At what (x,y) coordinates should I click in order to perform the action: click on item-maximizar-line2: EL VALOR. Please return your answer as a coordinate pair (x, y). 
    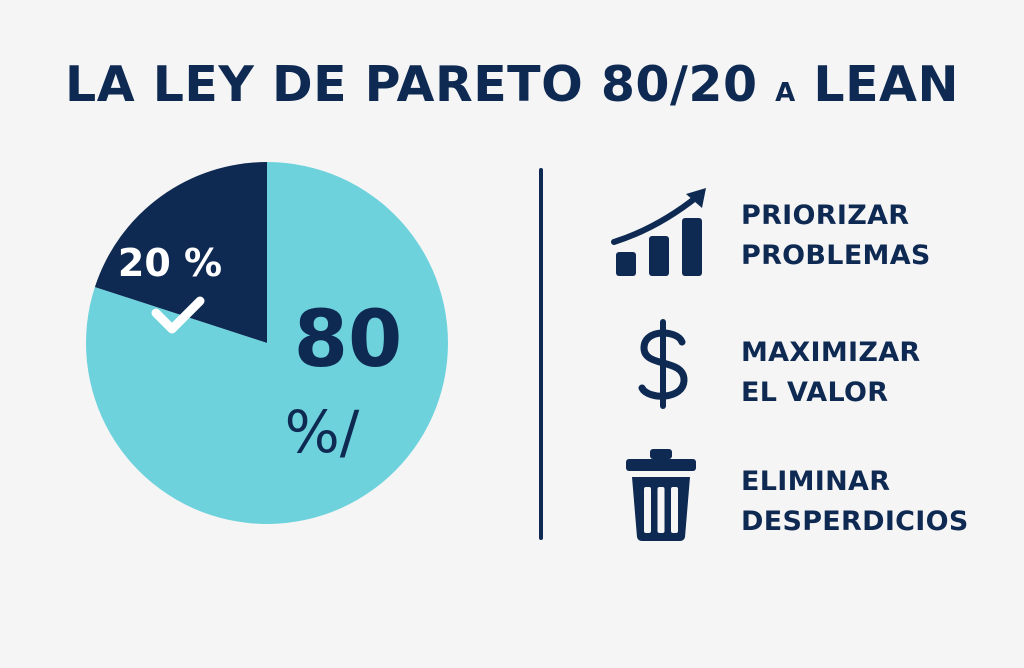
    Looking at the image, I should click on (815, 392).